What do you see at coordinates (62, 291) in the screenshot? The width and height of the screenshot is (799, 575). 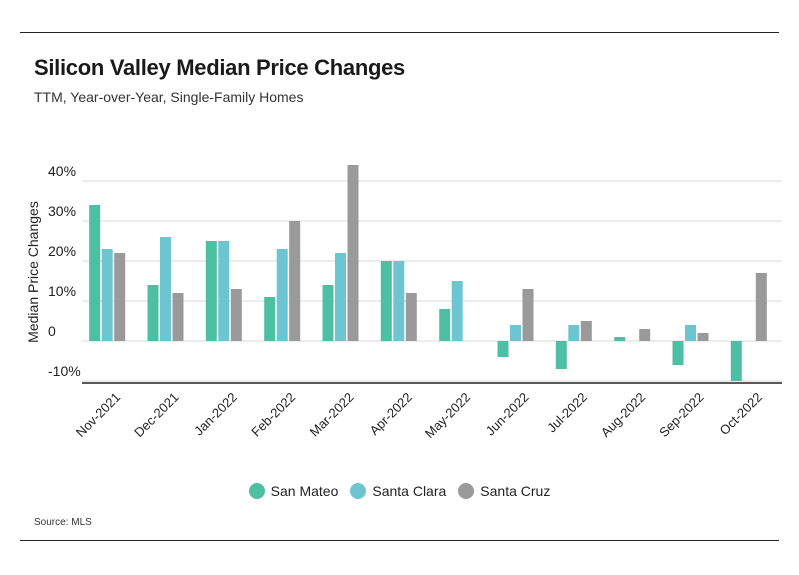 I see `y-tick-label: 10%` at bounding box center [62, 291].